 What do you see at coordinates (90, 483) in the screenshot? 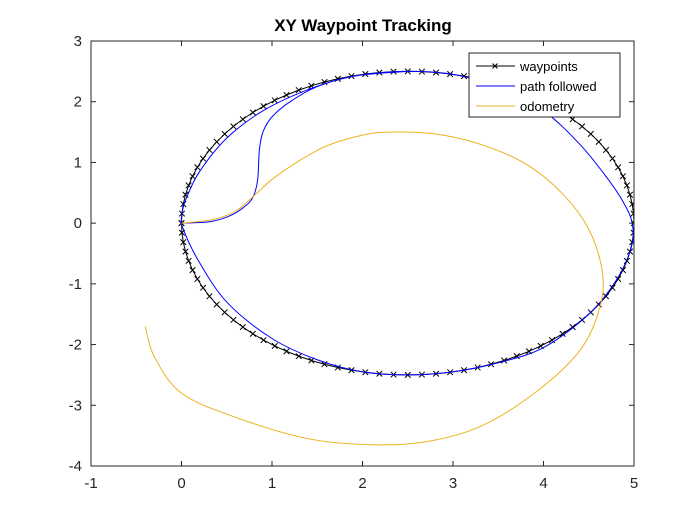
I see `x-tick-label: -1` at bounding box center [90, 483].